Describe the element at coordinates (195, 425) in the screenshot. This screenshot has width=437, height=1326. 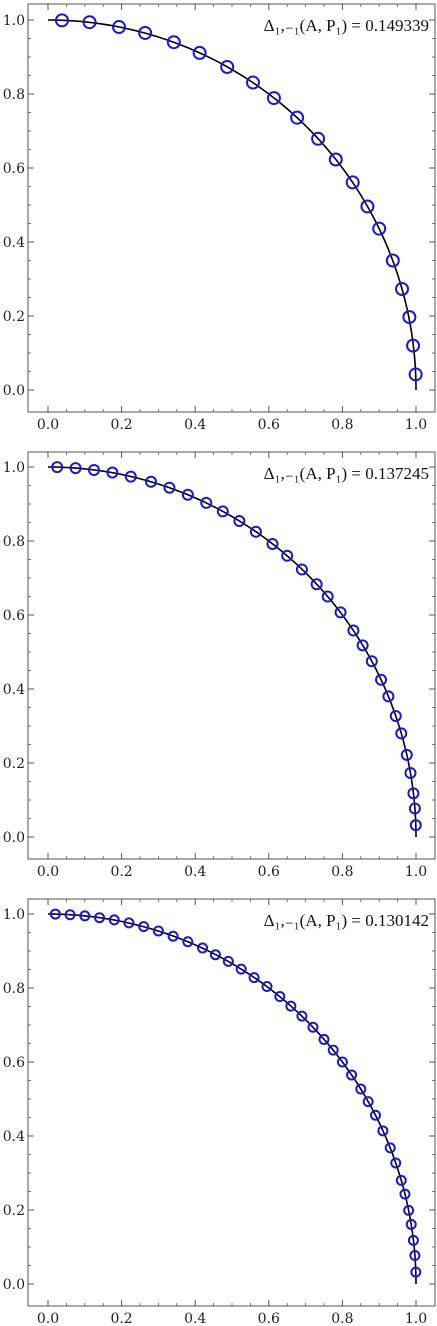
I see `x-tick-label: 0.4` at that location.